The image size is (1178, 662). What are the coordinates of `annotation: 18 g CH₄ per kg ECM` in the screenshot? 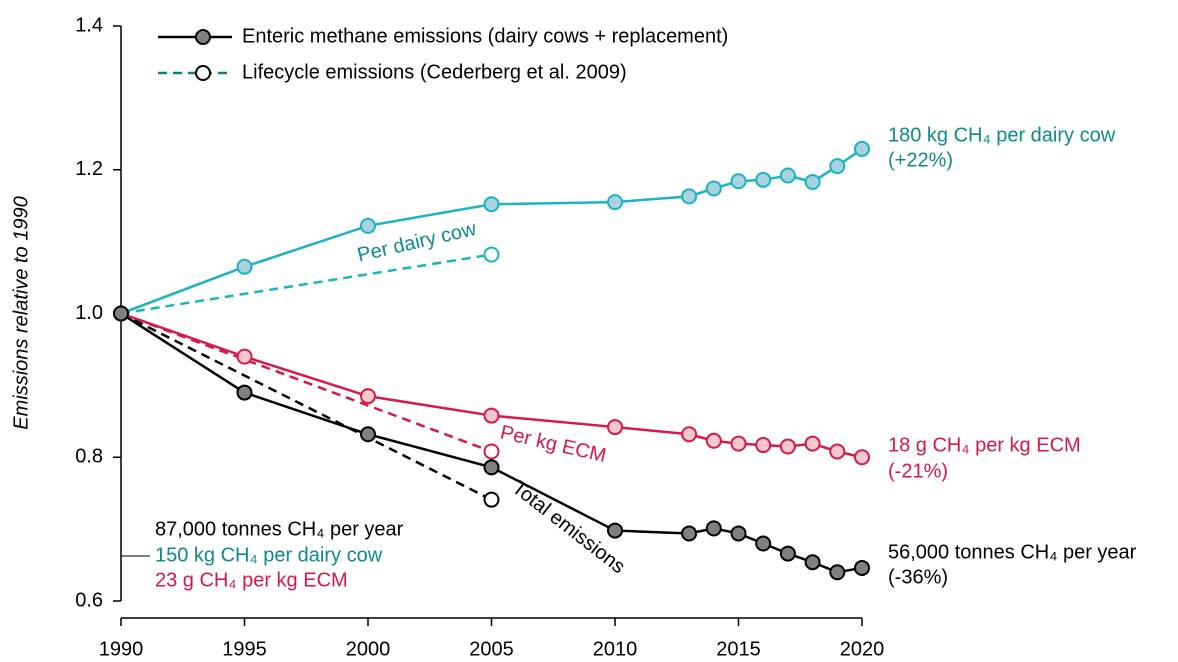 It's located at (984, 445).